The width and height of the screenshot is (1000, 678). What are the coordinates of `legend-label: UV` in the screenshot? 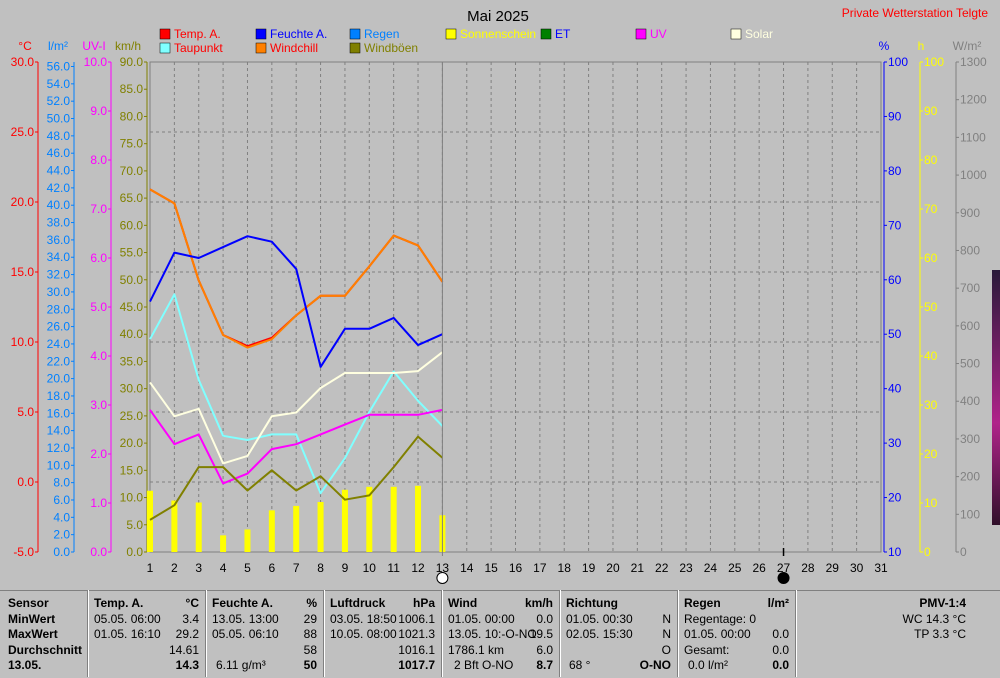 It's located at (658, 34).